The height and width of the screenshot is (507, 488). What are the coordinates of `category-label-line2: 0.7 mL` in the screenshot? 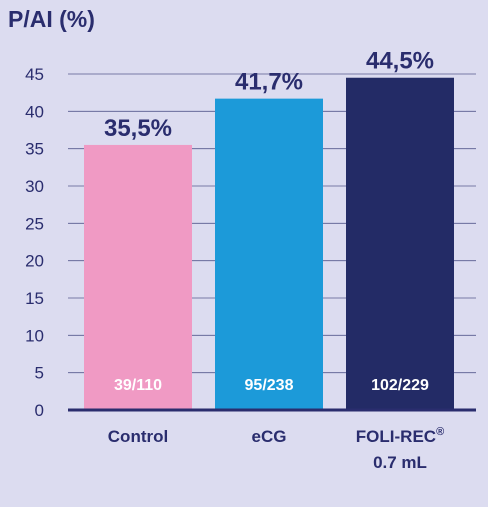 It's located at (400, 462).